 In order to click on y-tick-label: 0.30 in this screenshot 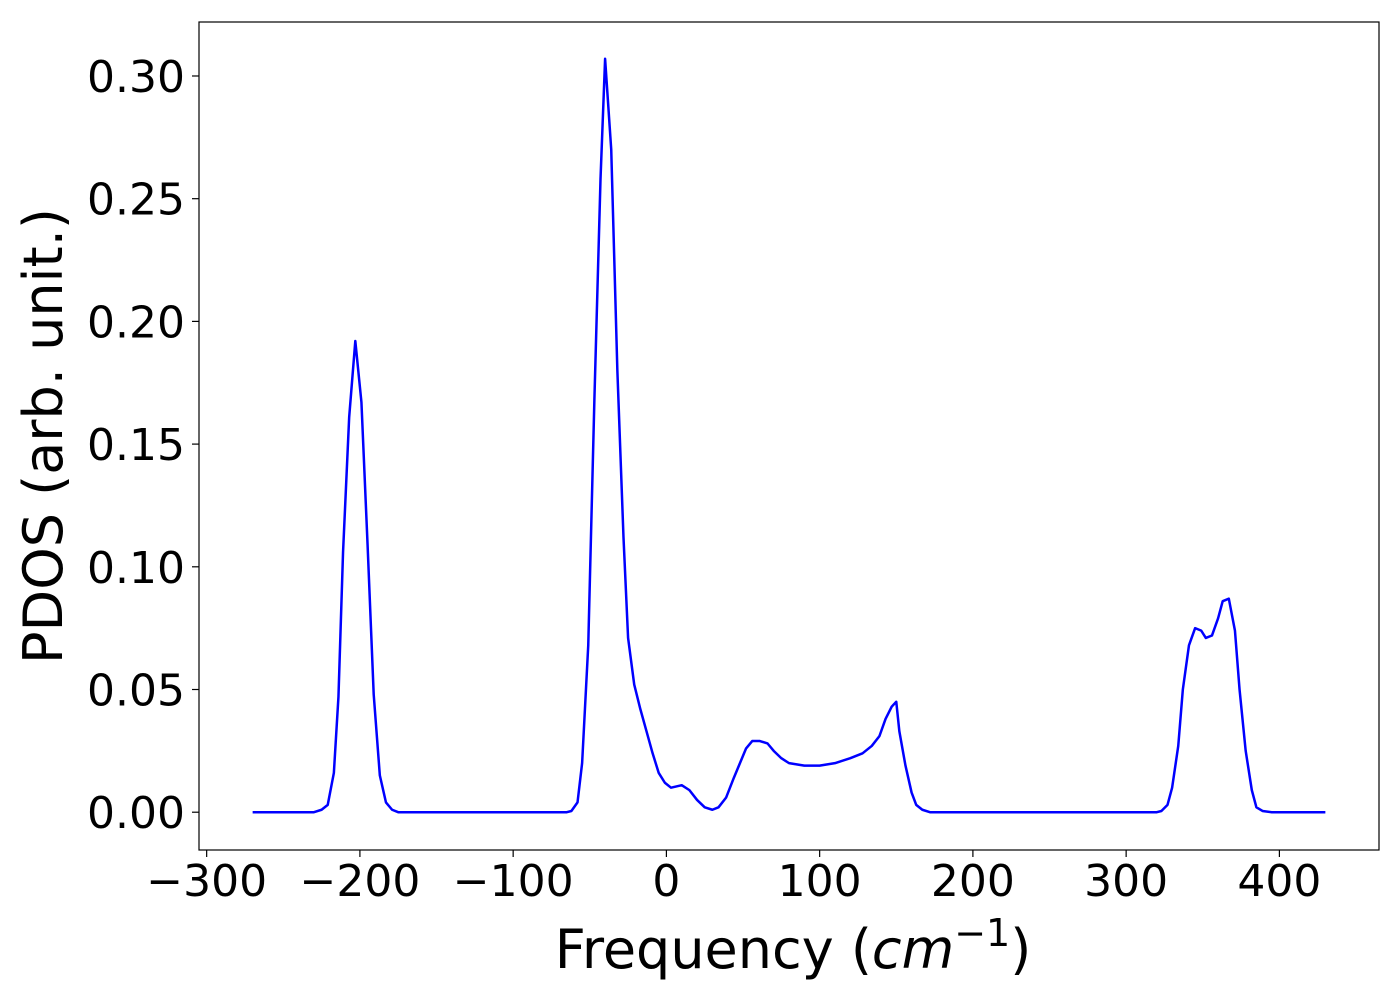, I will do `click(136, 77)`.